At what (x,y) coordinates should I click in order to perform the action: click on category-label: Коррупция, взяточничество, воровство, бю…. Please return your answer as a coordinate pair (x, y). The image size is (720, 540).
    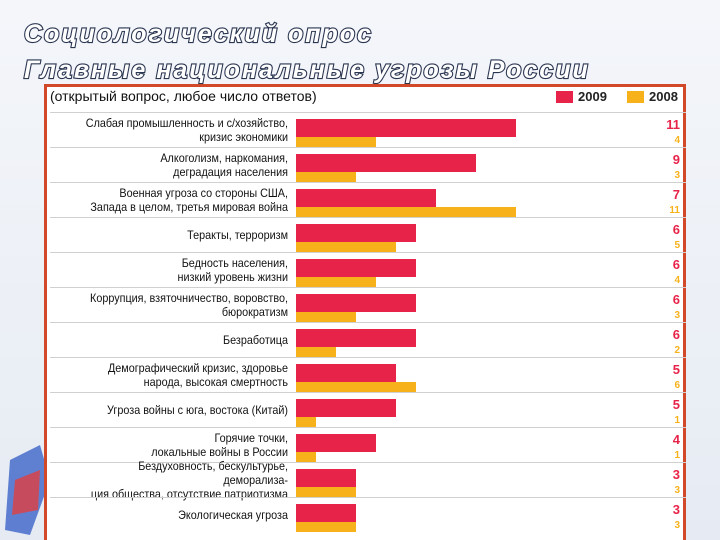
    Looking at the image, I should click on (189, 304).